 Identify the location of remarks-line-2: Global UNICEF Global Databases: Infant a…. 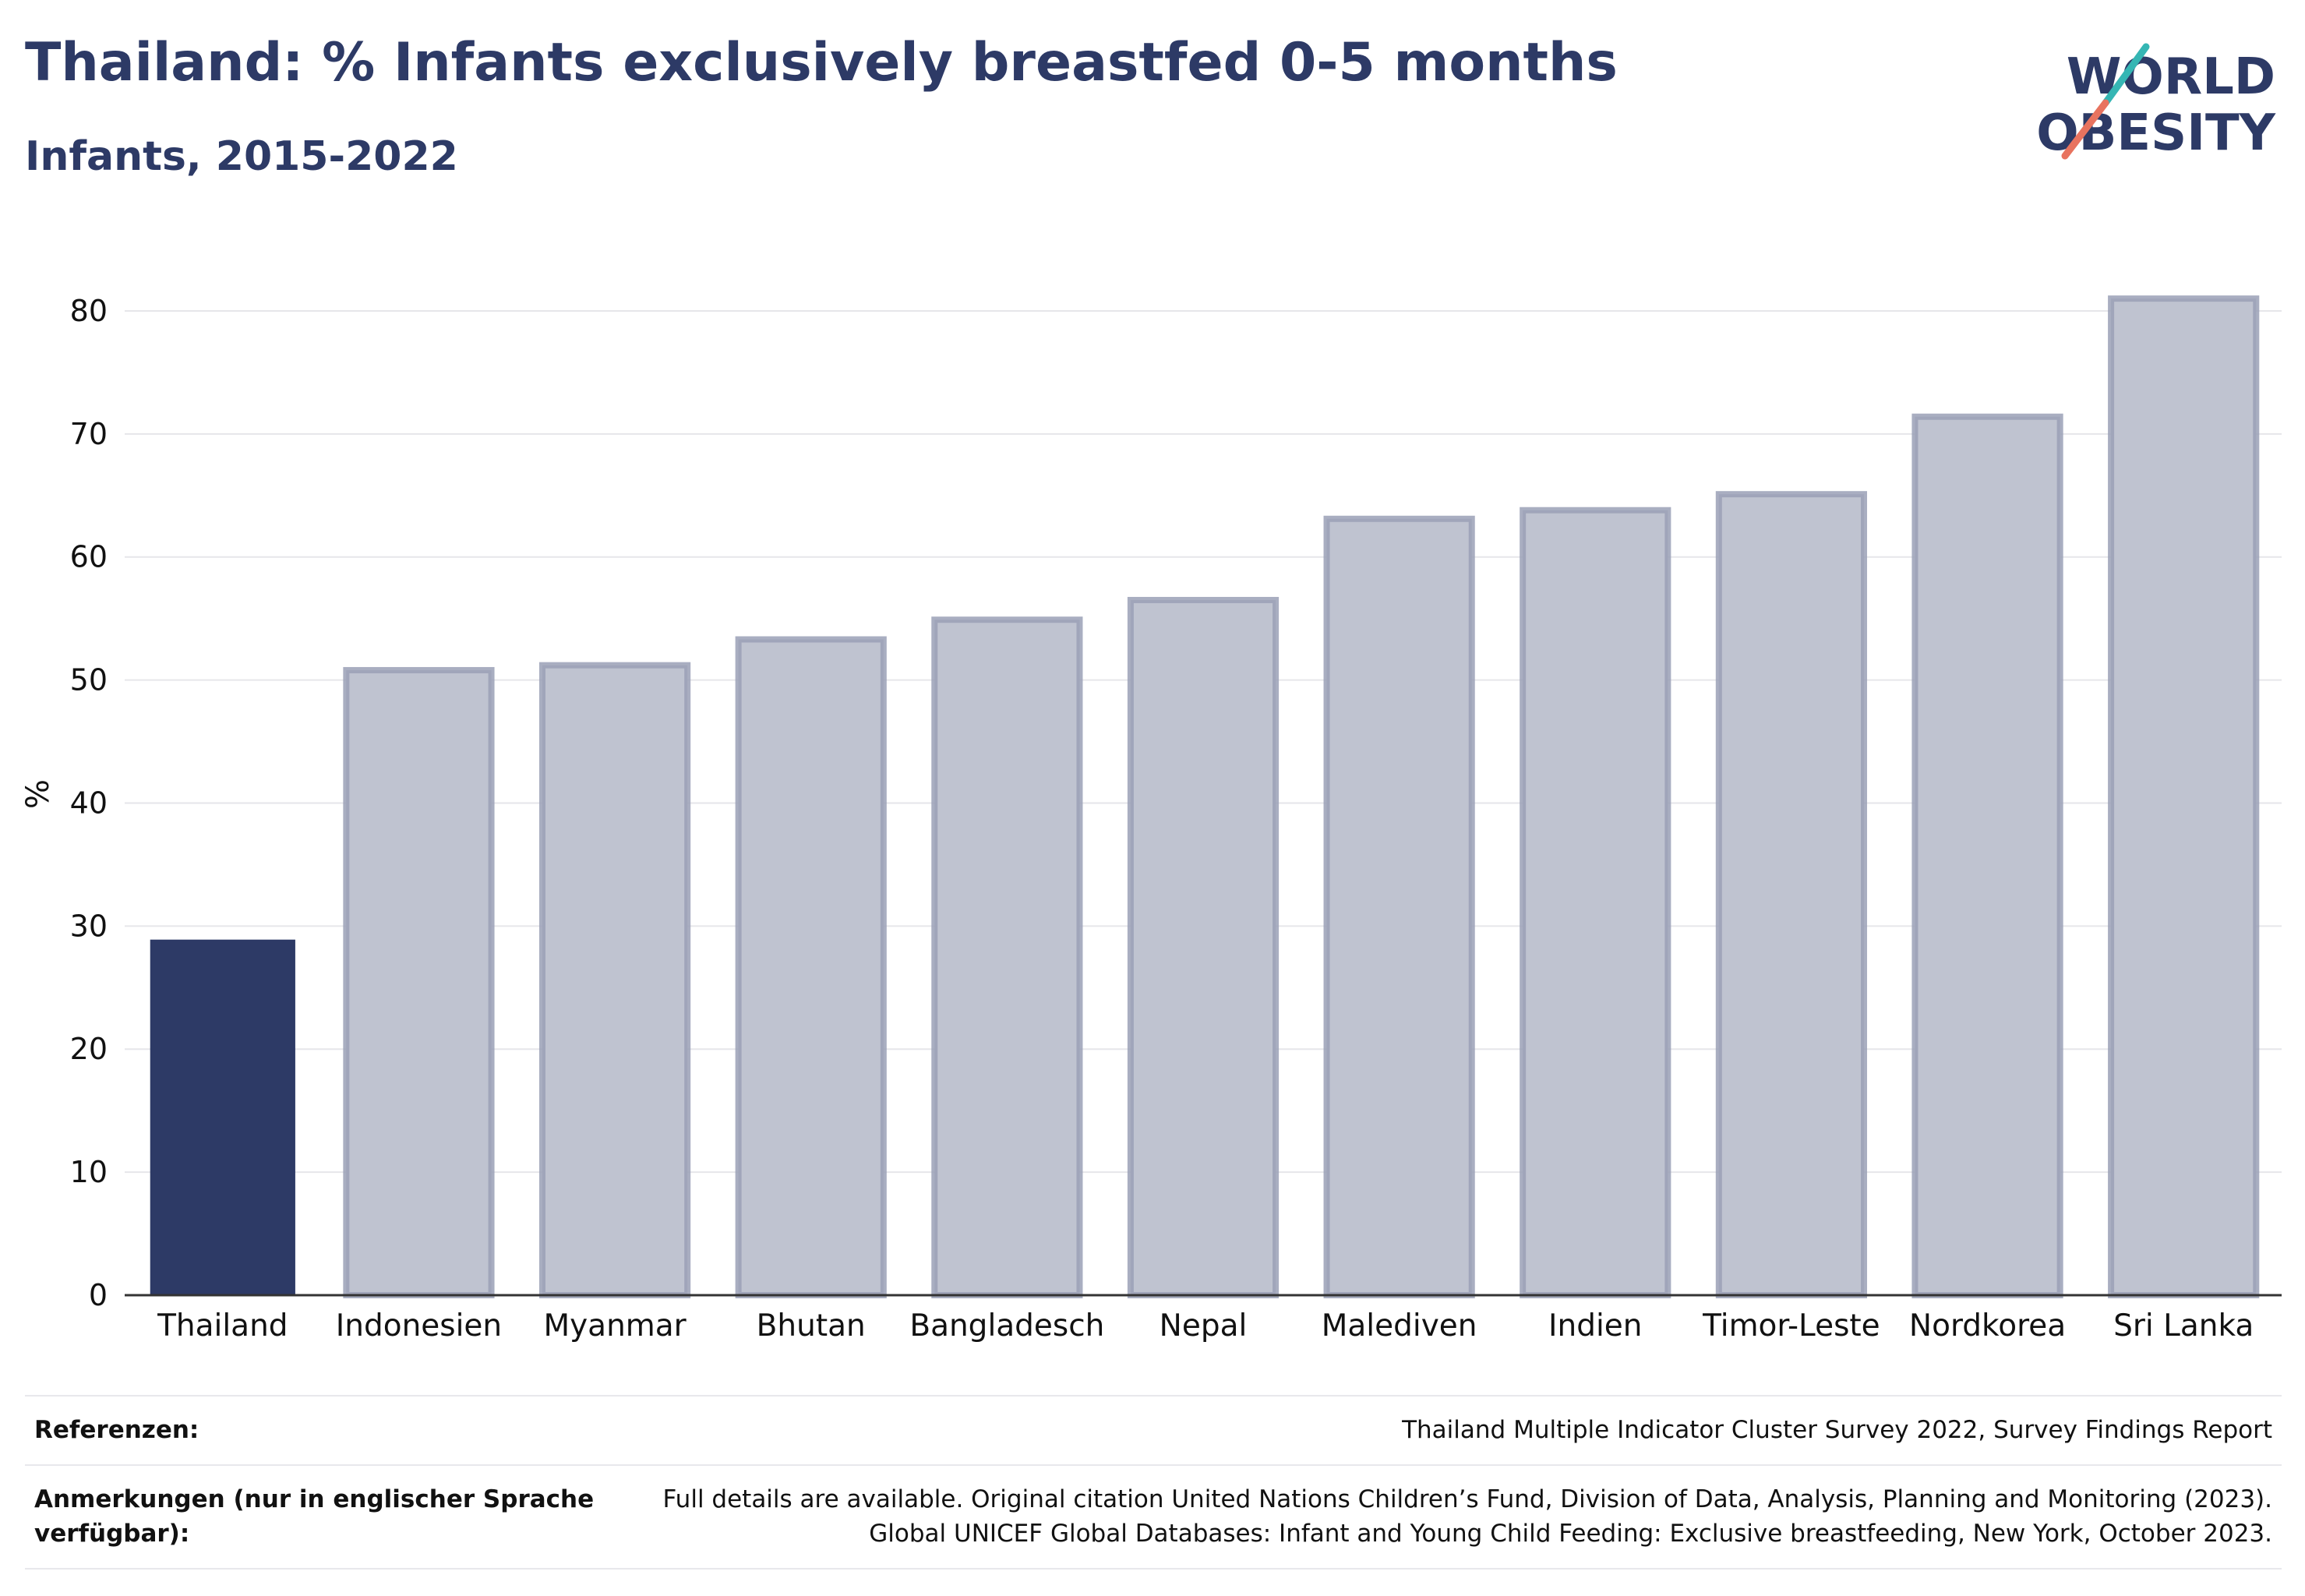
(1570, 1533).